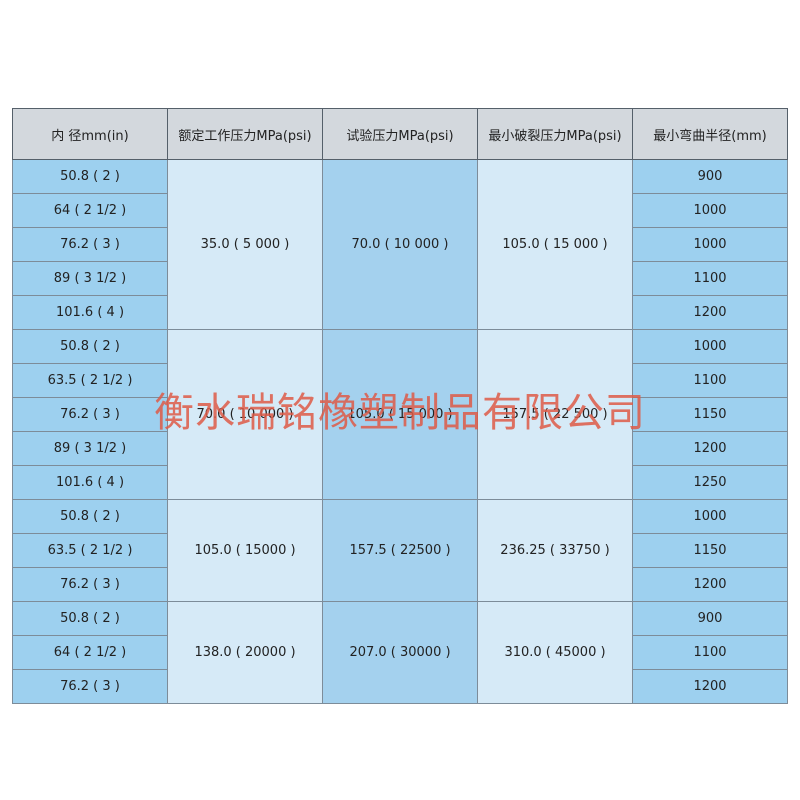 The height and width of the screenshot is (800, 800). I want to click on test-pressure: 157.5 ( 22500 ), so click(400, 550).